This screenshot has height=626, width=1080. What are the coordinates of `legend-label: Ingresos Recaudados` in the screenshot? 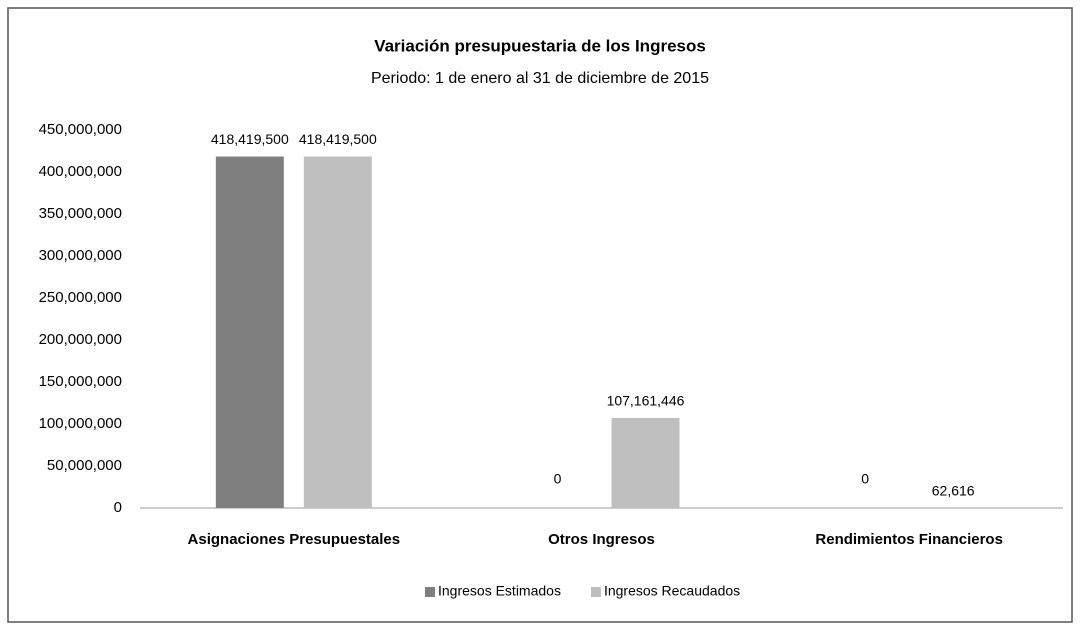 It's located at (672, 591).